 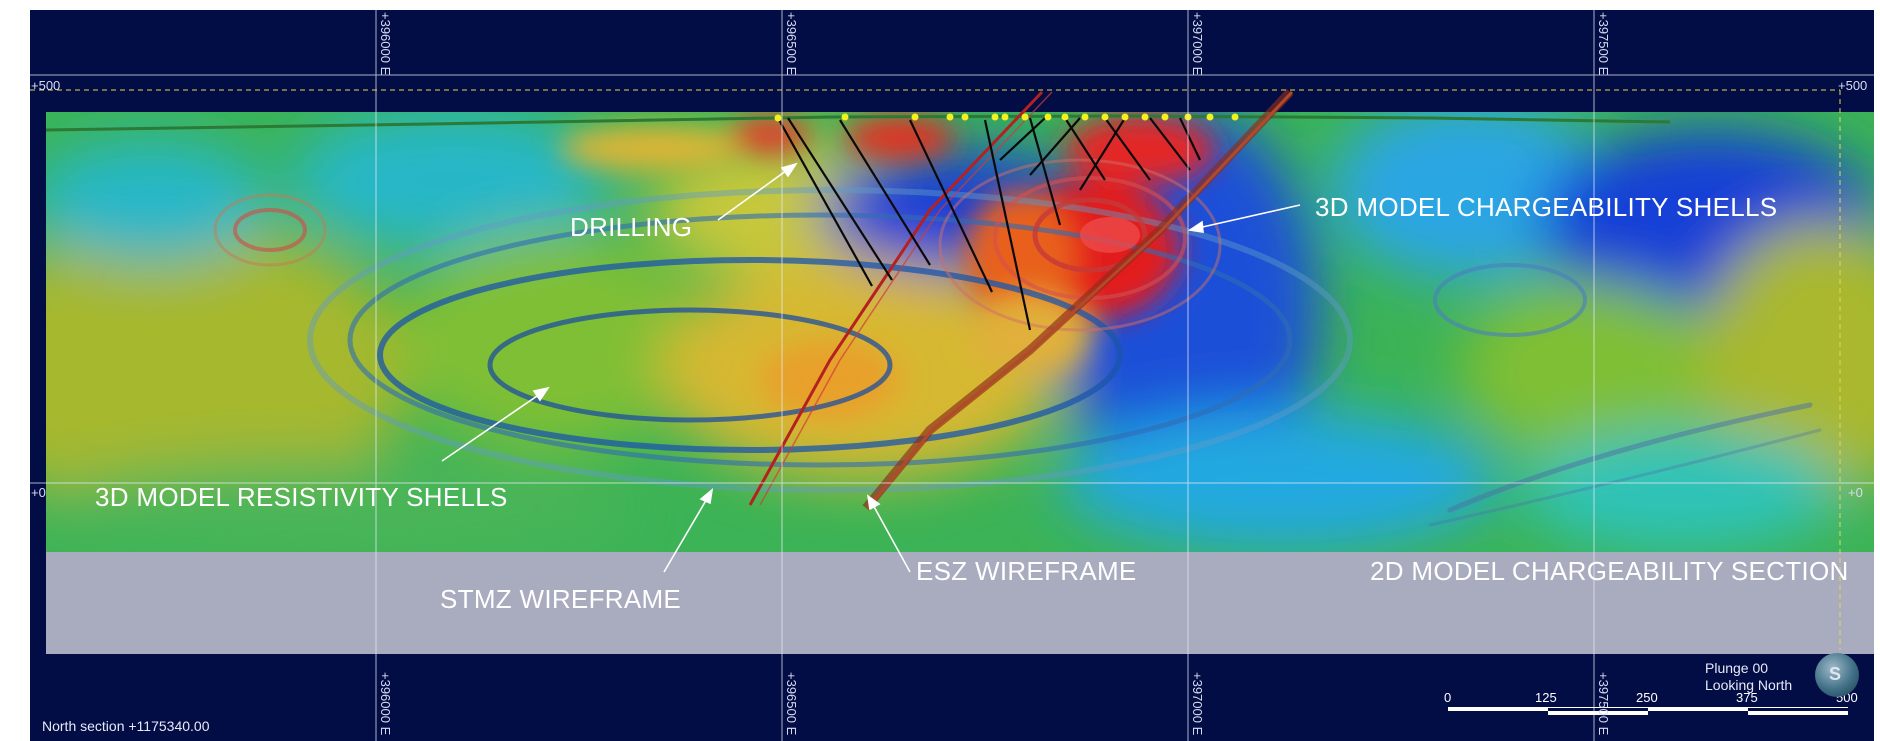 I want to click on compass-ball-icon: S, so click(x=1837, y=675).